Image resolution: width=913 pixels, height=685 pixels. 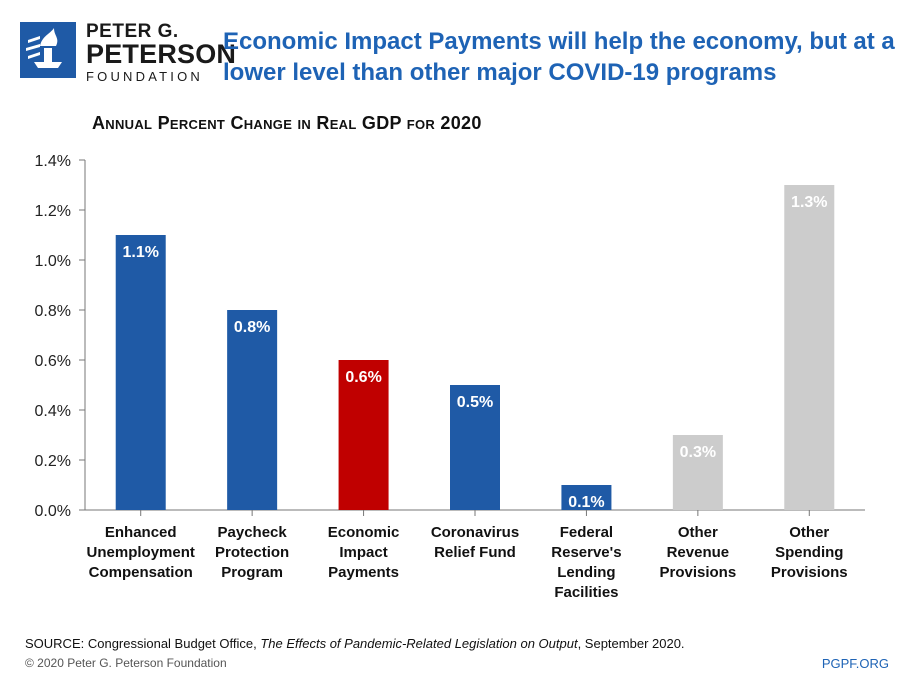 What do you see at coordinates (141, 552) in the screenshot?
I see `category-label: Enhanced Unemployment Compensation` at bounding box center [141, 552].